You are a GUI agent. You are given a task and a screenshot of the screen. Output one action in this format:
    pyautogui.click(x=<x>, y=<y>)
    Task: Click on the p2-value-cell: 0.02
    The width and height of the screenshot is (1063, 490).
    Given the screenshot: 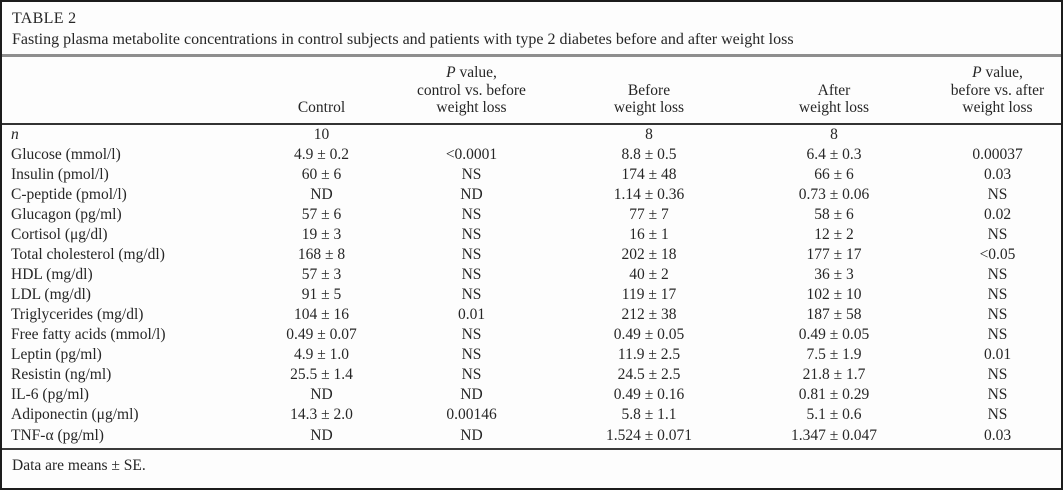 What is the action you would take?
    pyautogui.click(x=997, y=214)
    